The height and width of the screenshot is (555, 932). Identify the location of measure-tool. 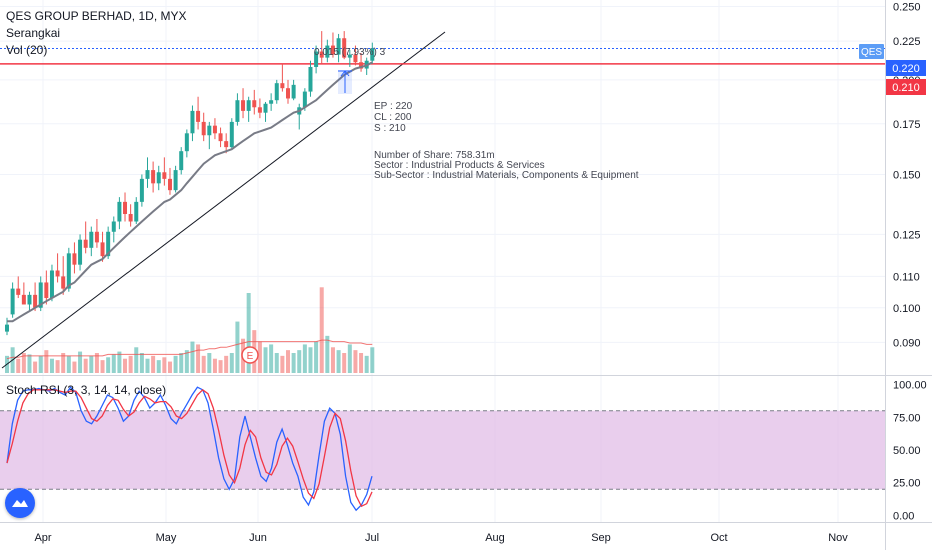
(345, 82).